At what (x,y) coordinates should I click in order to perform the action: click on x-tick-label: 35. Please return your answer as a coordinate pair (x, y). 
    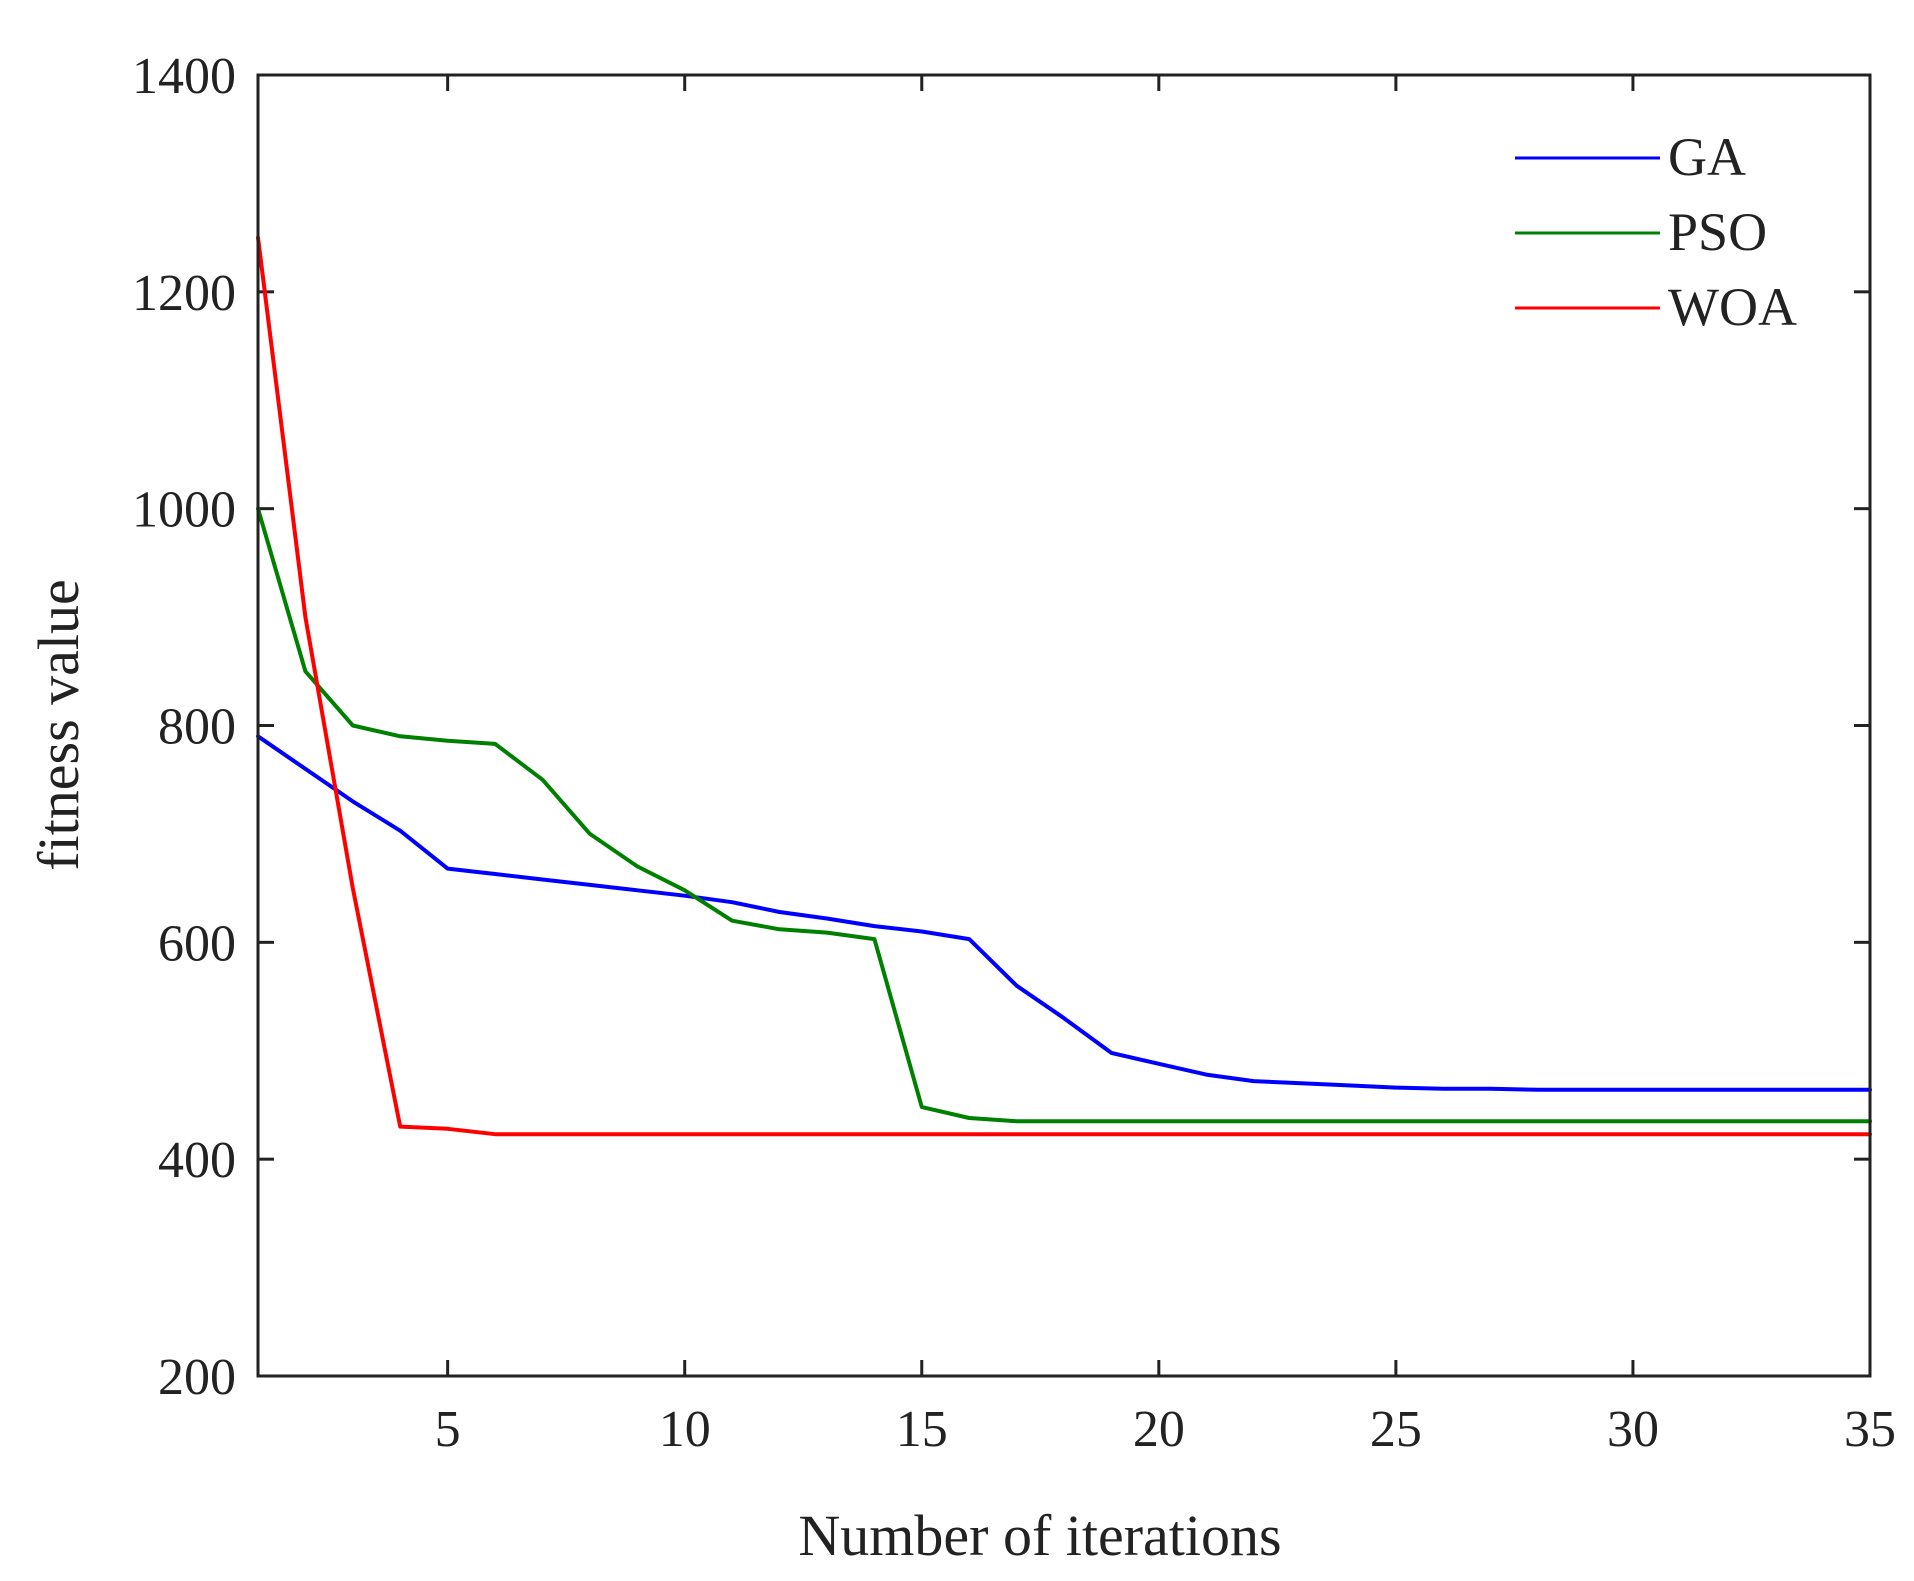
    Looking at the image, I should click on (1870, 1429).